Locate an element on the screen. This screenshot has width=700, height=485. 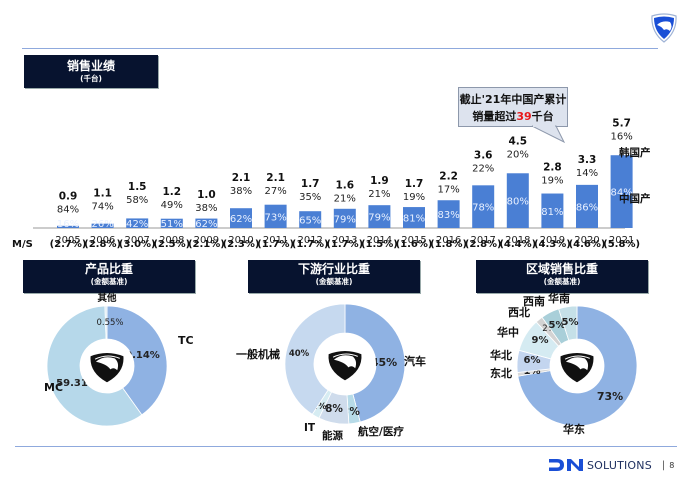
bar-china-2015 is located at coordinates (414, 217).